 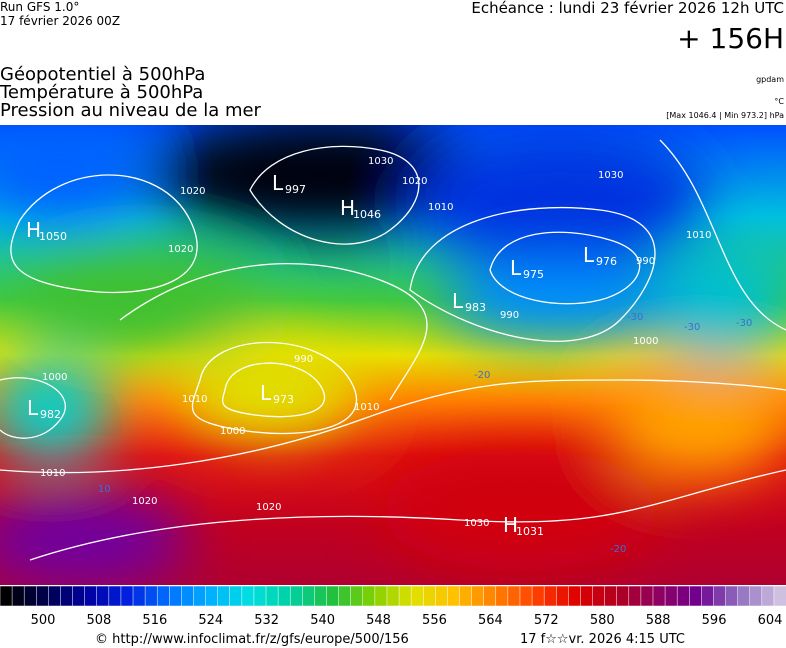 What do you see at coordinates (210, 620) in the screenshot?
I see `colorbar-tick-label: 524` at bounding box center [210, 620].